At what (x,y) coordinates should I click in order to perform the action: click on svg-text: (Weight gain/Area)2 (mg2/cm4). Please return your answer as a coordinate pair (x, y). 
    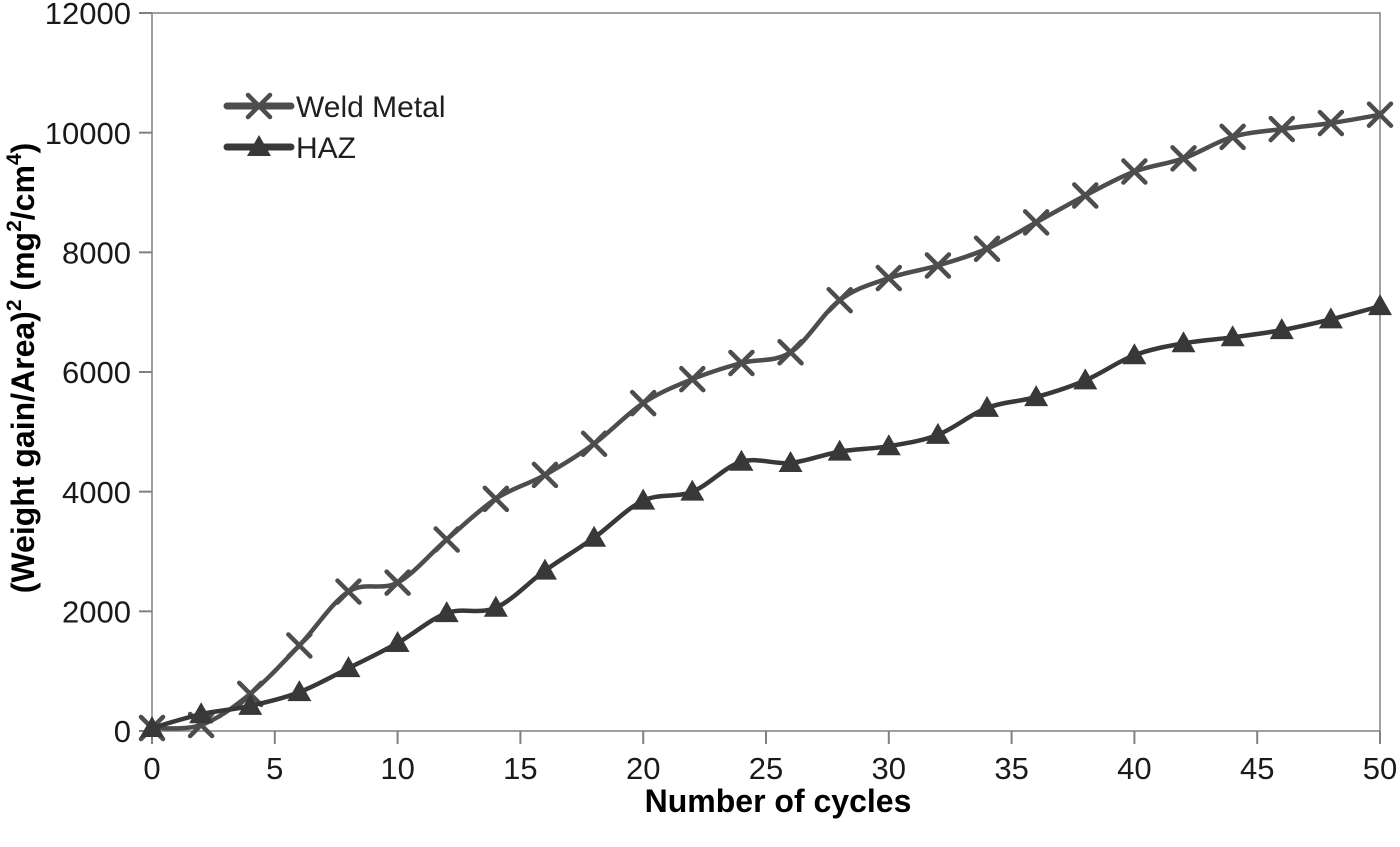
    Looking at the image, I should click on (22, 368).